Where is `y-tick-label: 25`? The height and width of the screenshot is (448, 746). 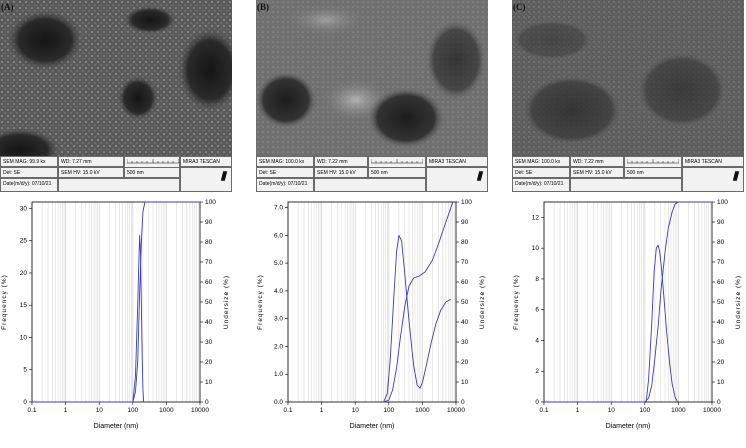 y-tick-label: 25 is located at coordinates (24, 241).